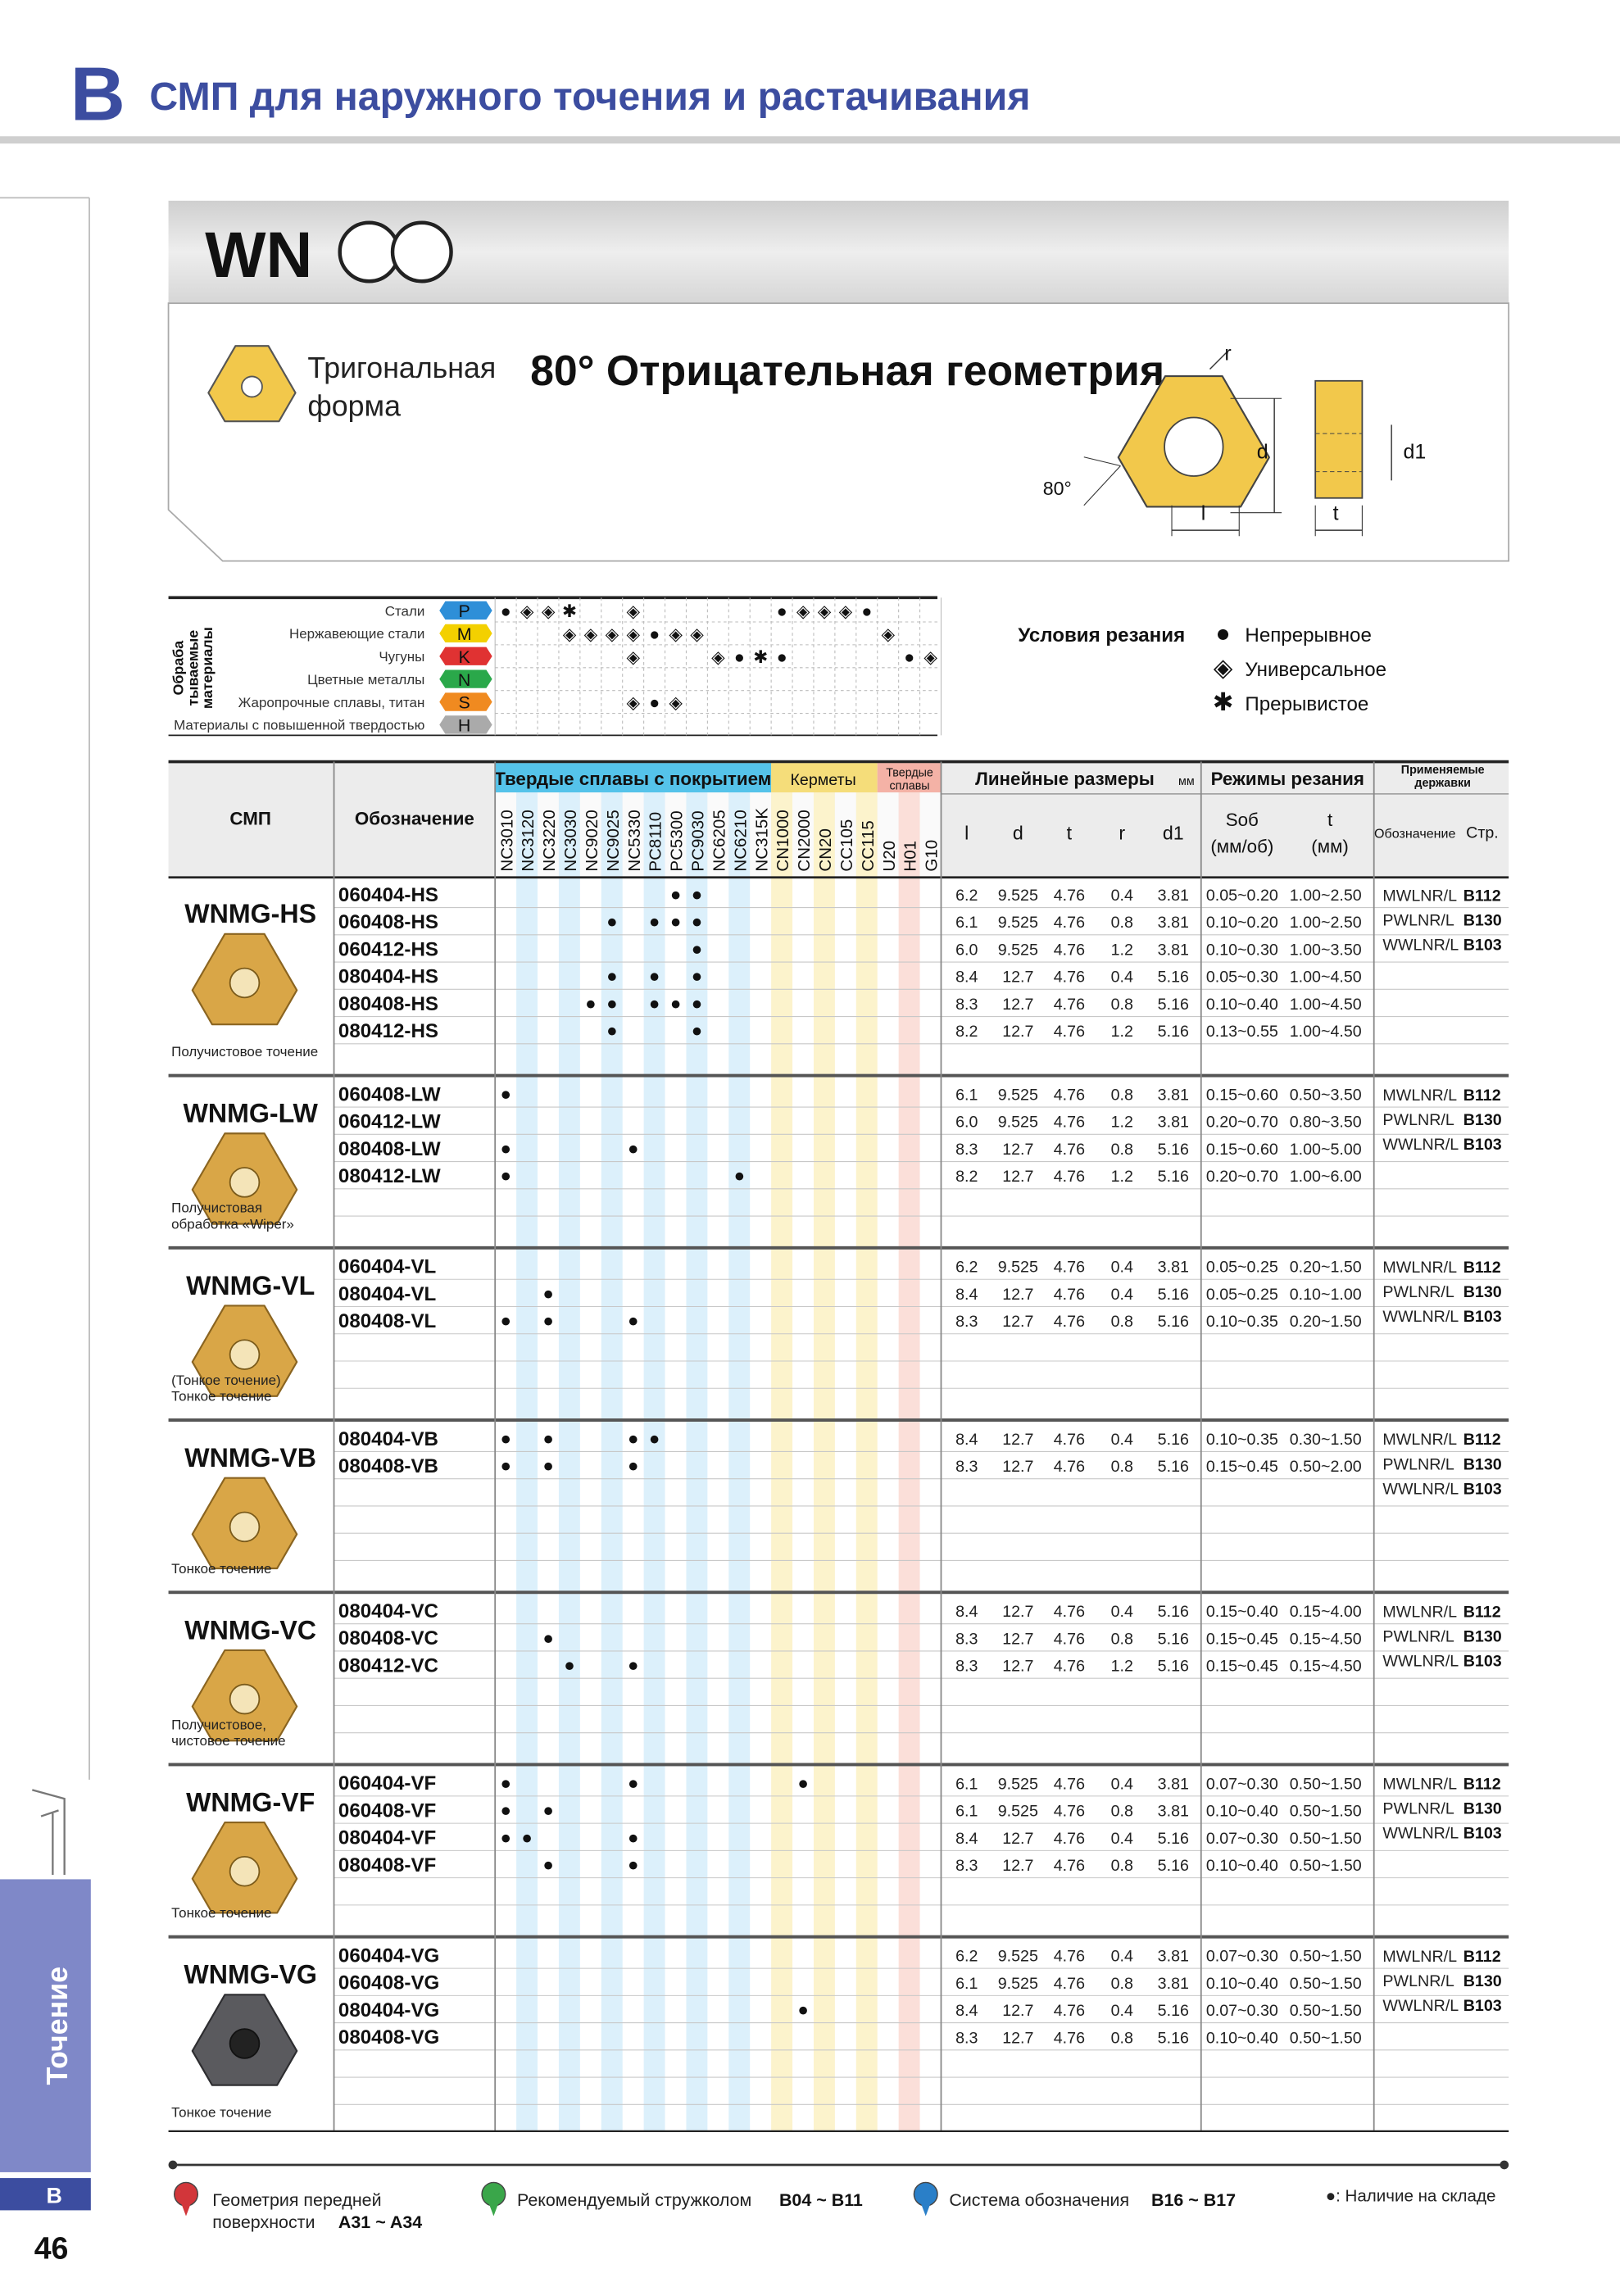 The image size is (1620, 2296). Describe the element at coordinates (1241, 846) in the screenshot. I see `column-header: (мм/об)` at that location.